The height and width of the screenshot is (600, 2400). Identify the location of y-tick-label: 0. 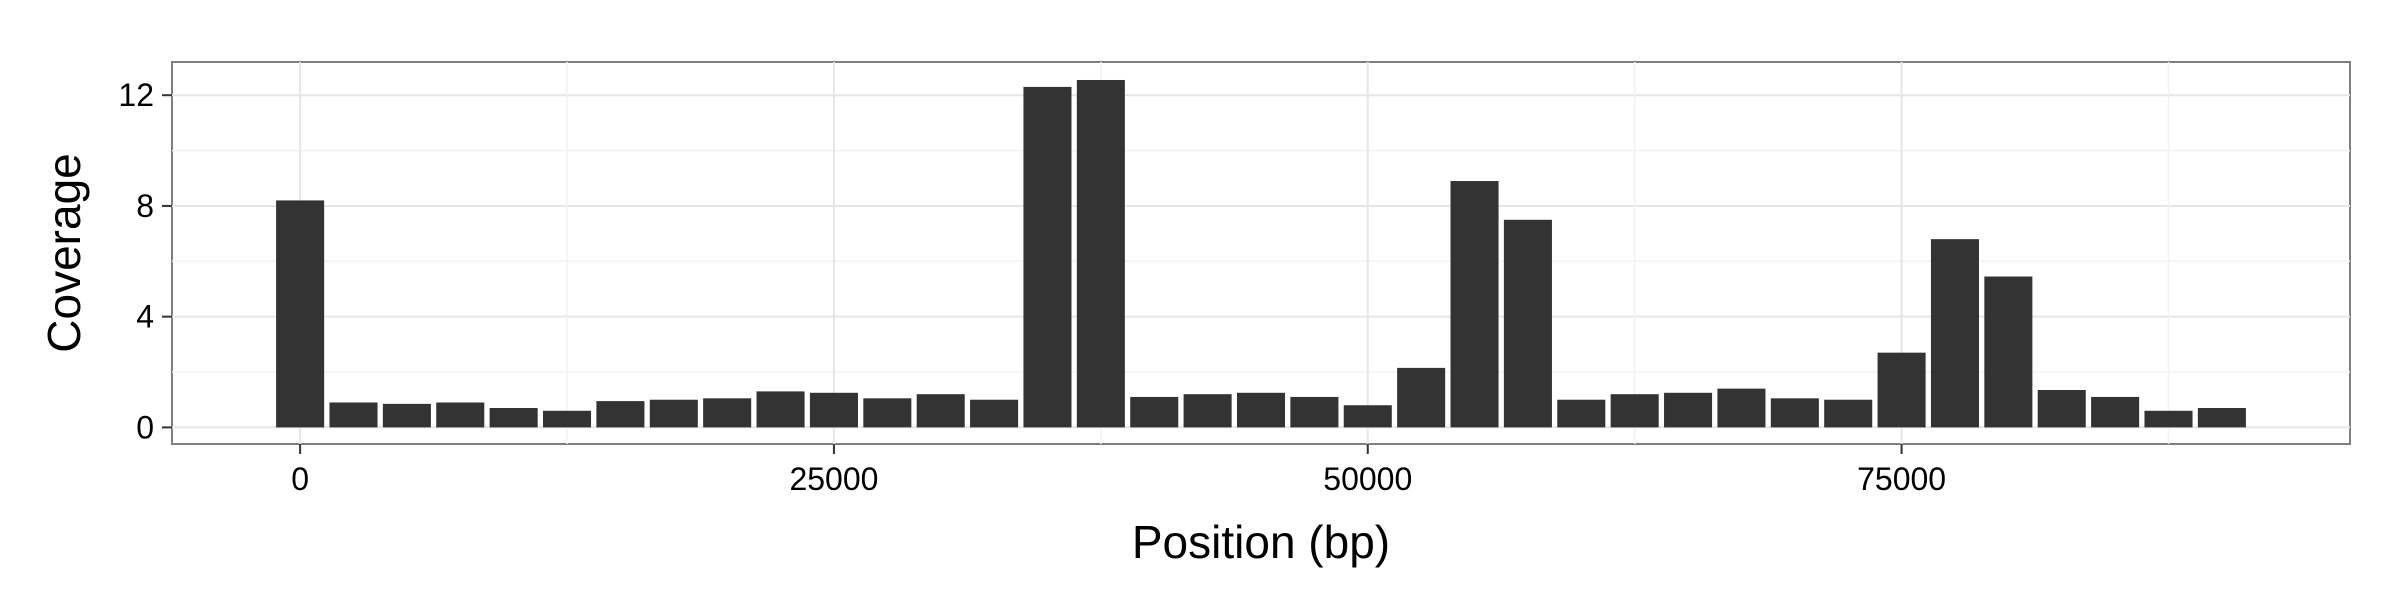
(145, 427).